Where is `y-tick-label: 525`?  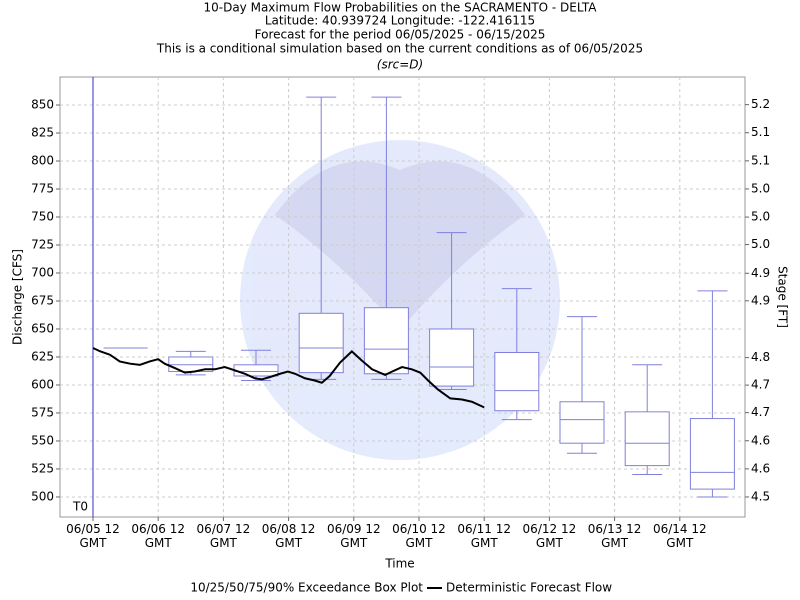
y-tick-label: 525 is located at coordinates (42, 468).